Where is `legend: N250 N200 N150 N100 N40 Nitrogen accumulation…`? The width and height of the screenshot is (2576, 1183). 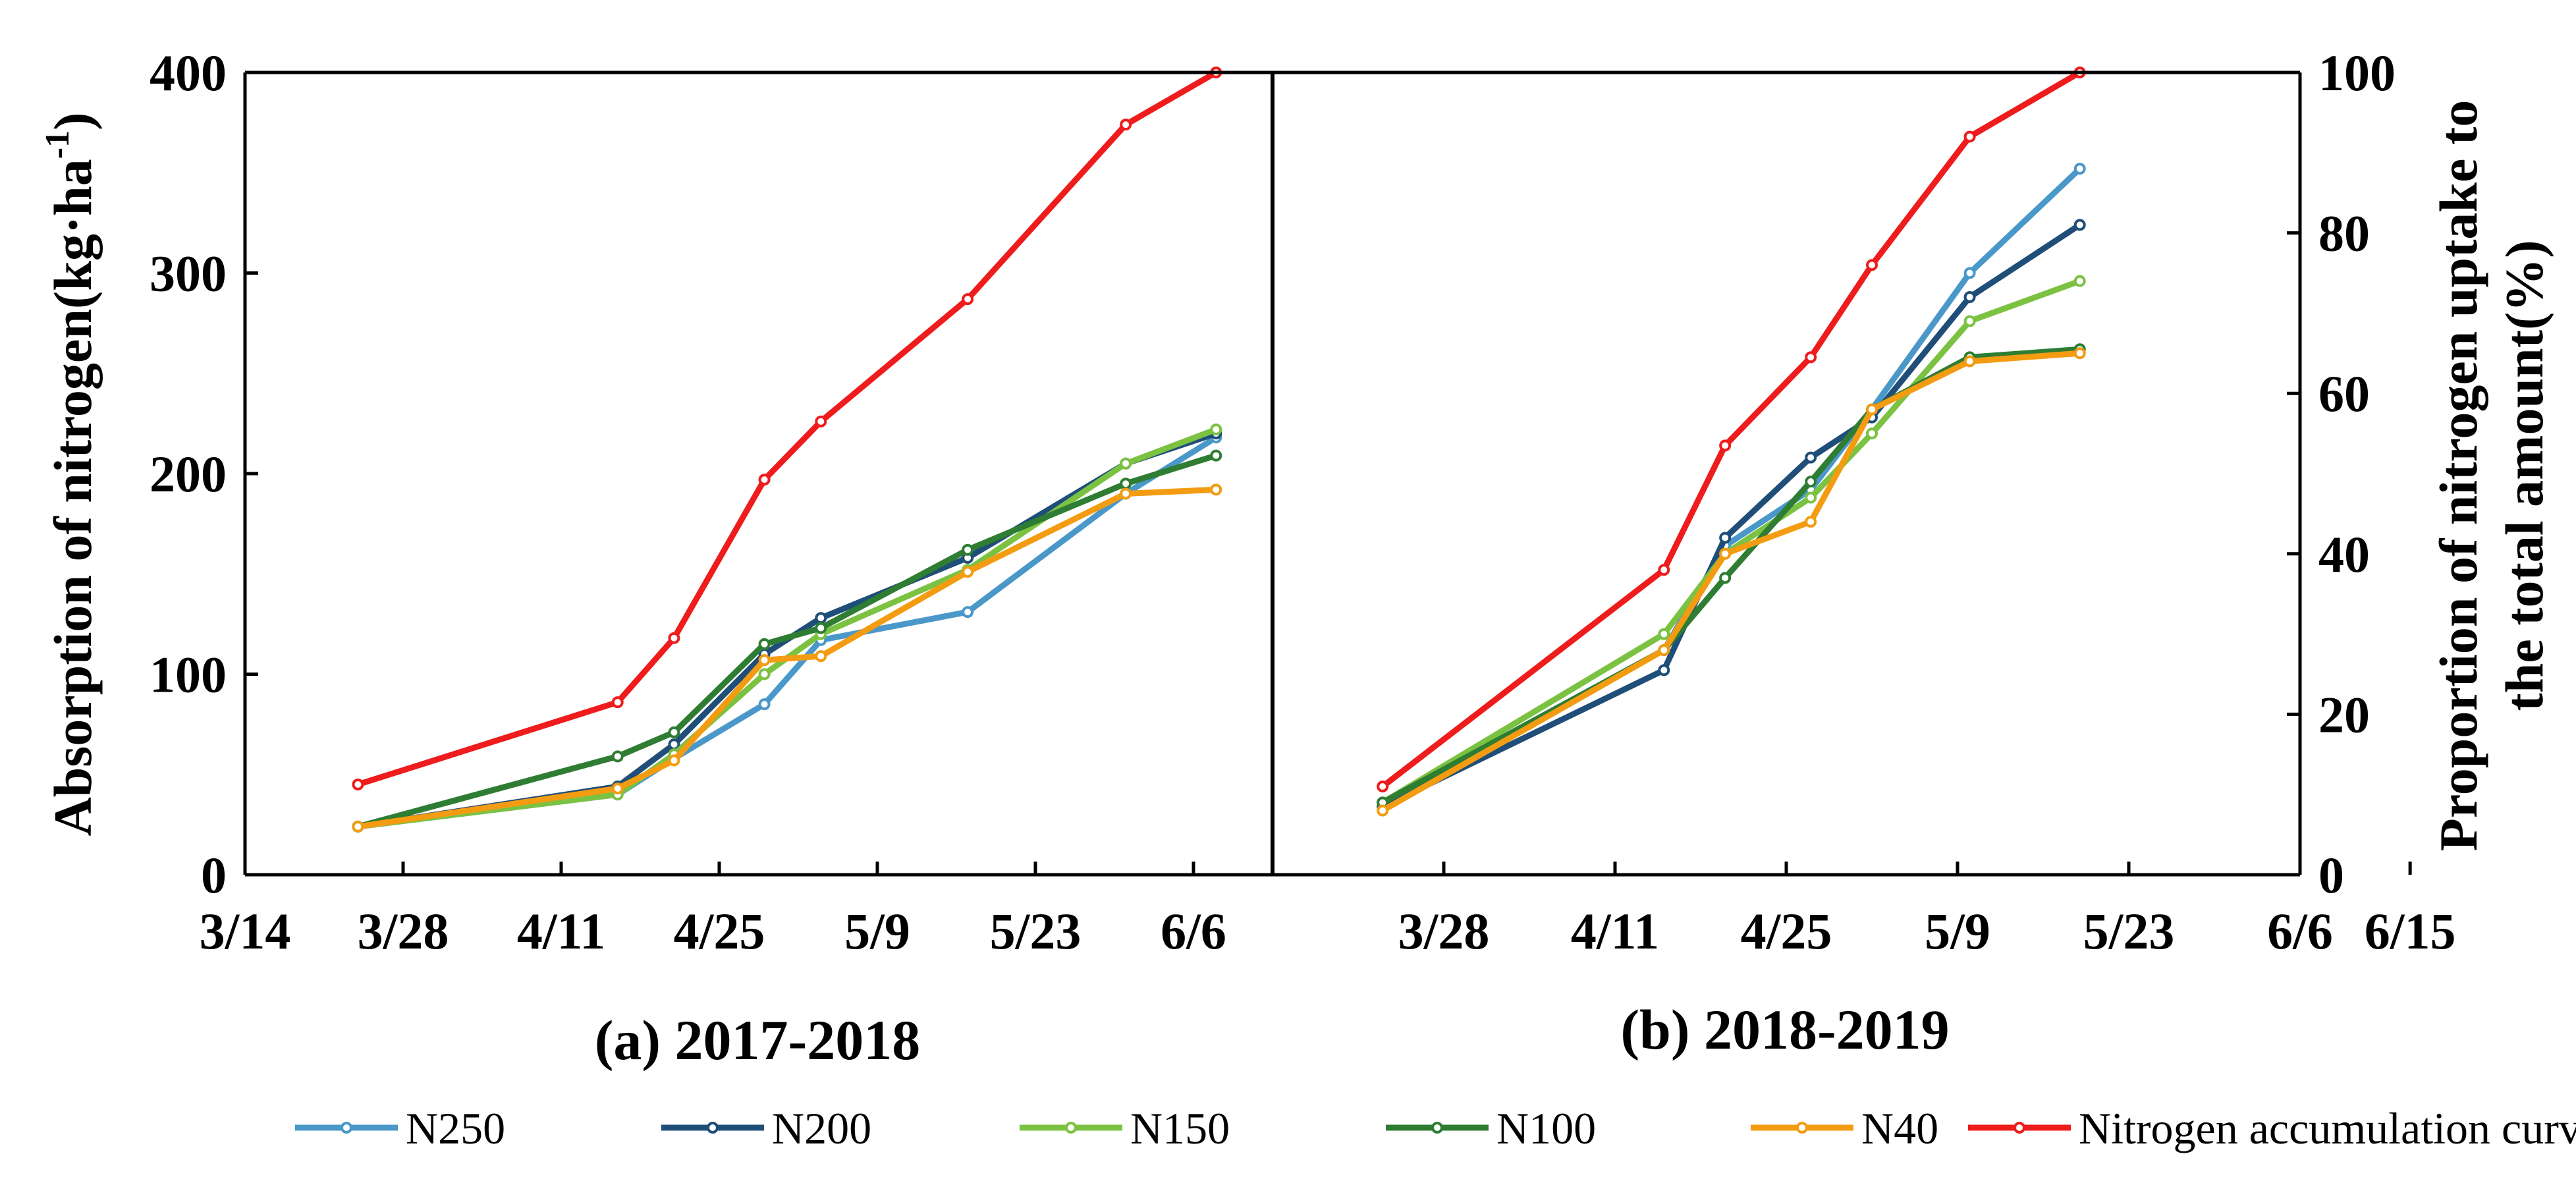
legend: N250 N200 N150 N100 N40 Nitrogen accumulation… is located at coordinates (1435, 1128).